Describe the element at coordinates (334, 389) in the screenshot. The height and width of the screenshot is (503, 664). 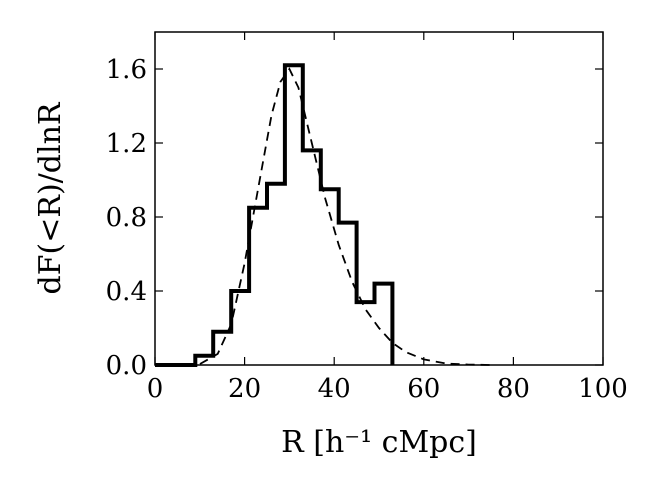
I see `x-tick-label: 40` at that location.